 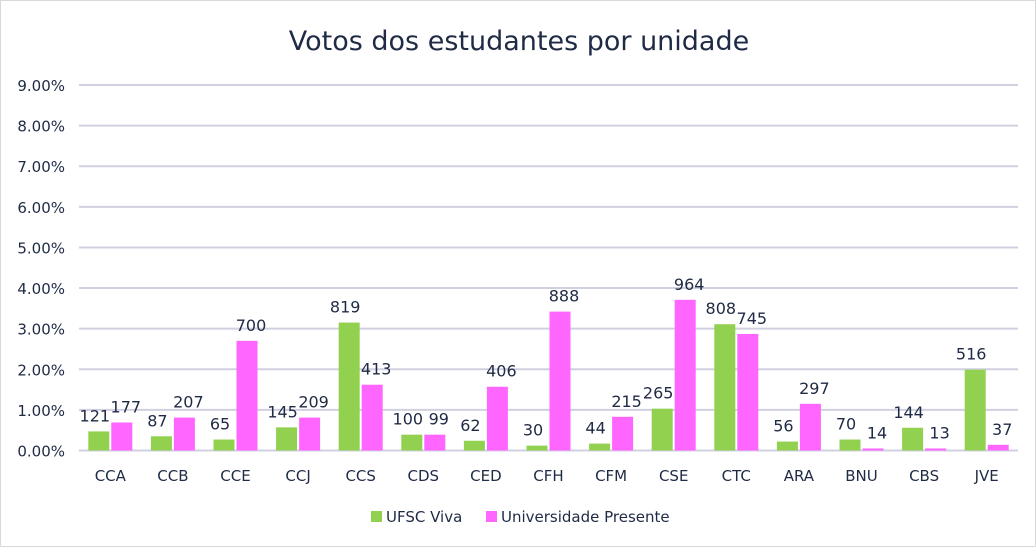 What do you see at coordinates (41, 127) in the screenshot?
I see `y-tick-label: 8.00%` at bounding box center [41, 127].